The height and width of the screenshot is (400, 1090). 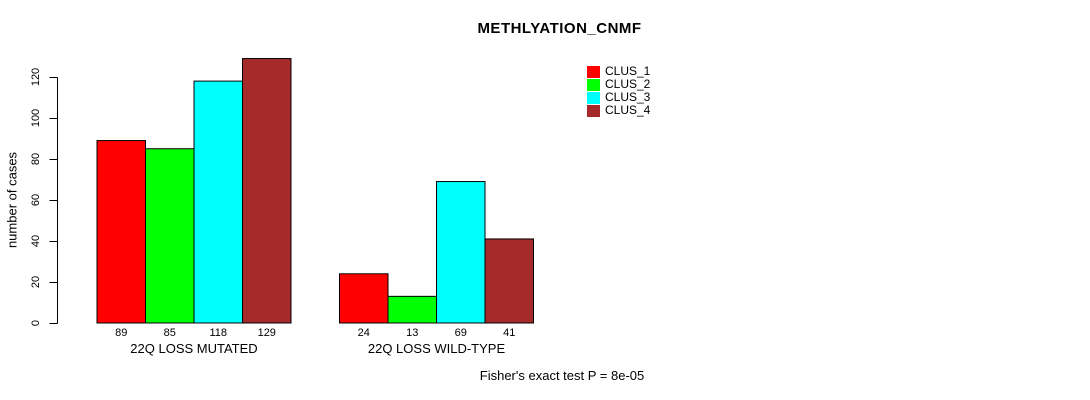 I want to click on legend-label: CLUS_2, so click(x=628, y=84).